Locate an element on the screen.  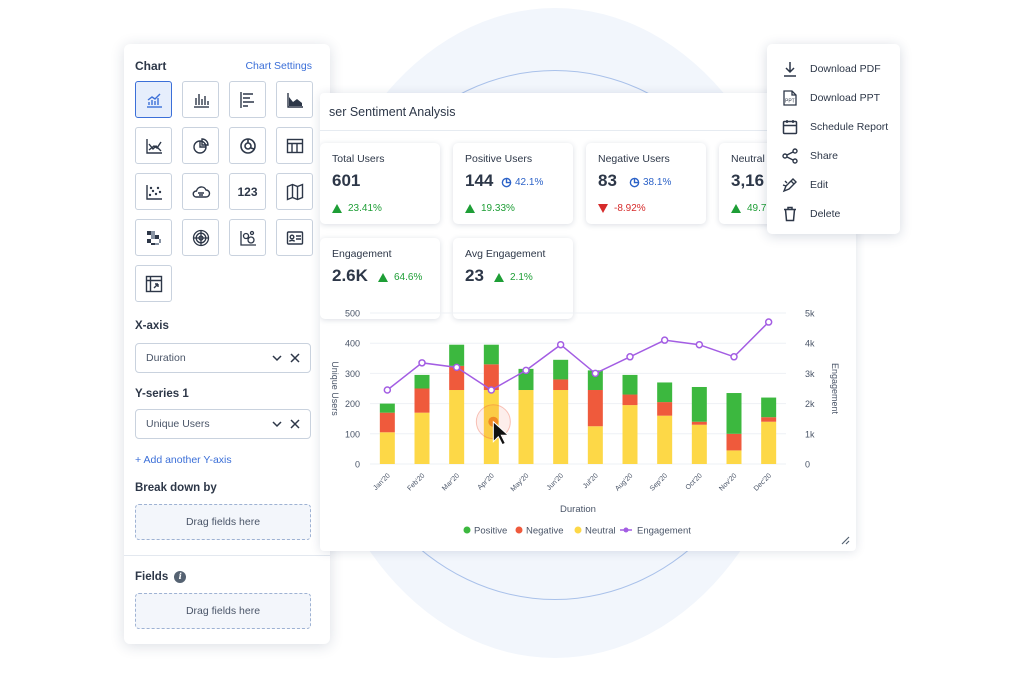
chart-type-pivot is located at coordinates (153, 283).